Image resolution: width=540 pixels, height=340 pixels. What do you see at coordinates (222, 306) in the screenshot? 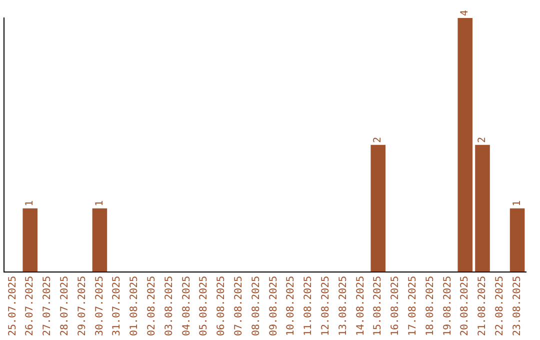
I see `x-tick-label: 06.08.2025` at bounding box center [222, 306].